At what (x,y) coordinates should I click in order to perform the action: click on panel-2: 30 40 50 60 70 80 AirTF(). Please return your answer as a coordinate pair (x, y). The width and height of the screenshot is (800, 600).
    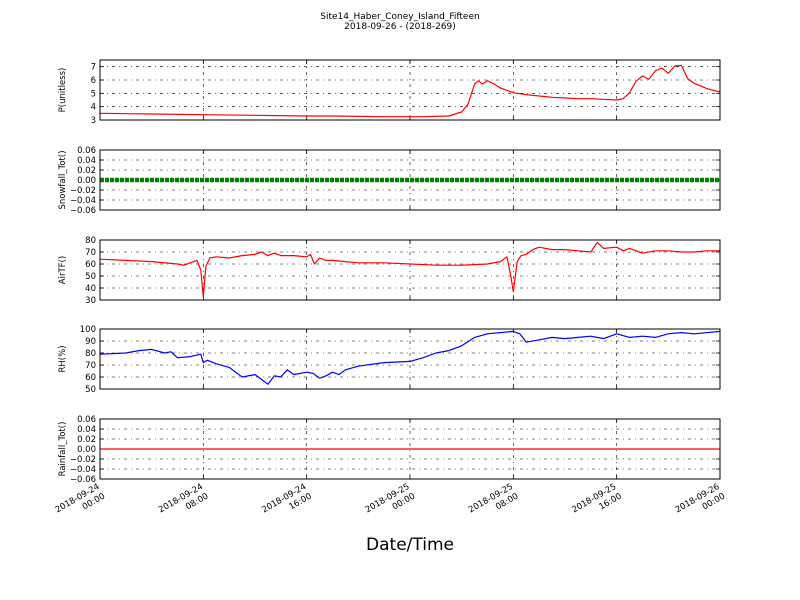
    Looking at the image, I should click on (389, 271).